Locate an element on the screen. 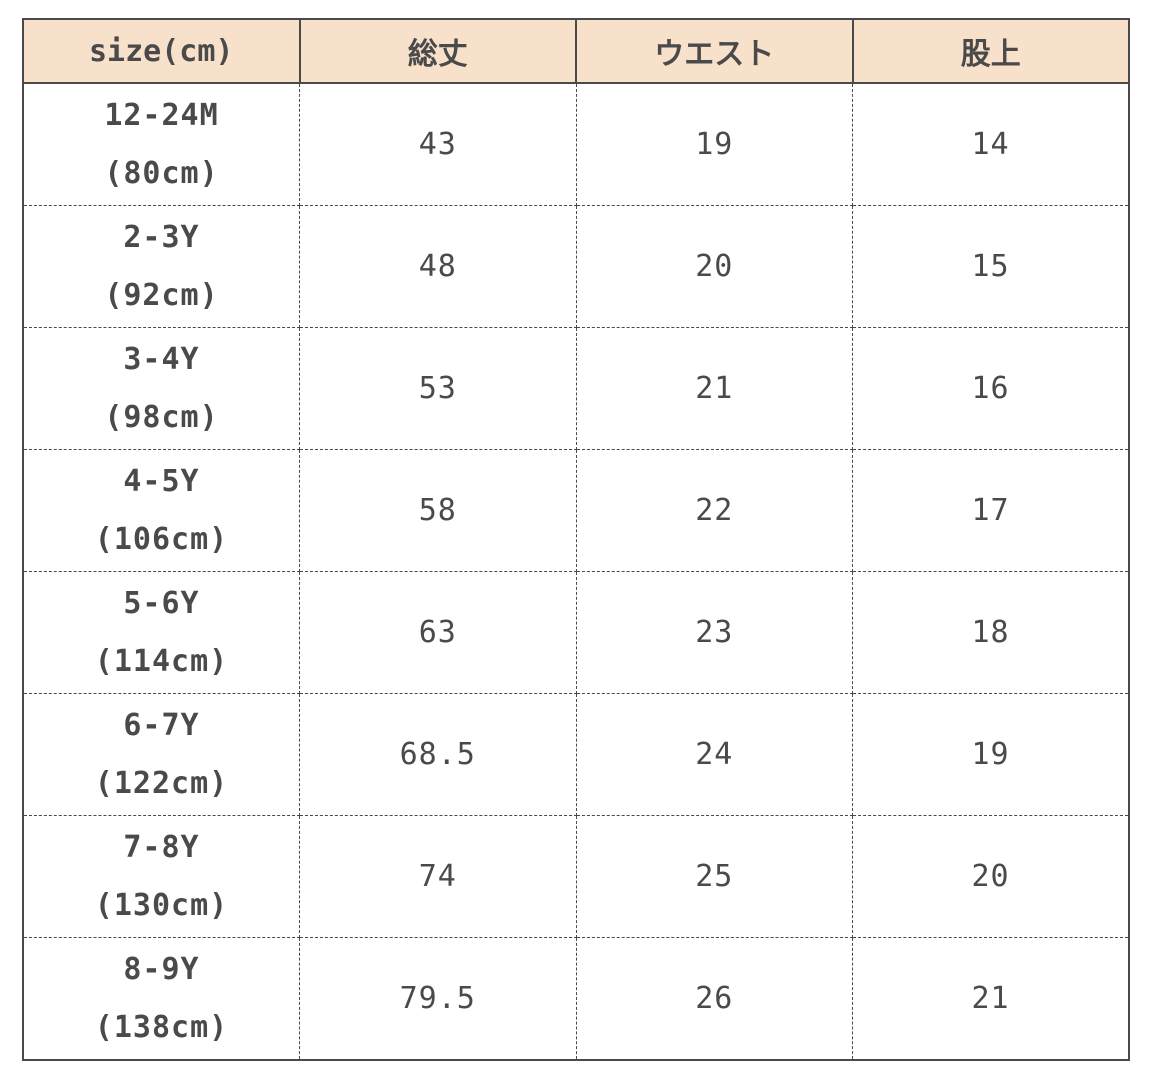  header-rise: 股上 is located at coordinates (990, 51).